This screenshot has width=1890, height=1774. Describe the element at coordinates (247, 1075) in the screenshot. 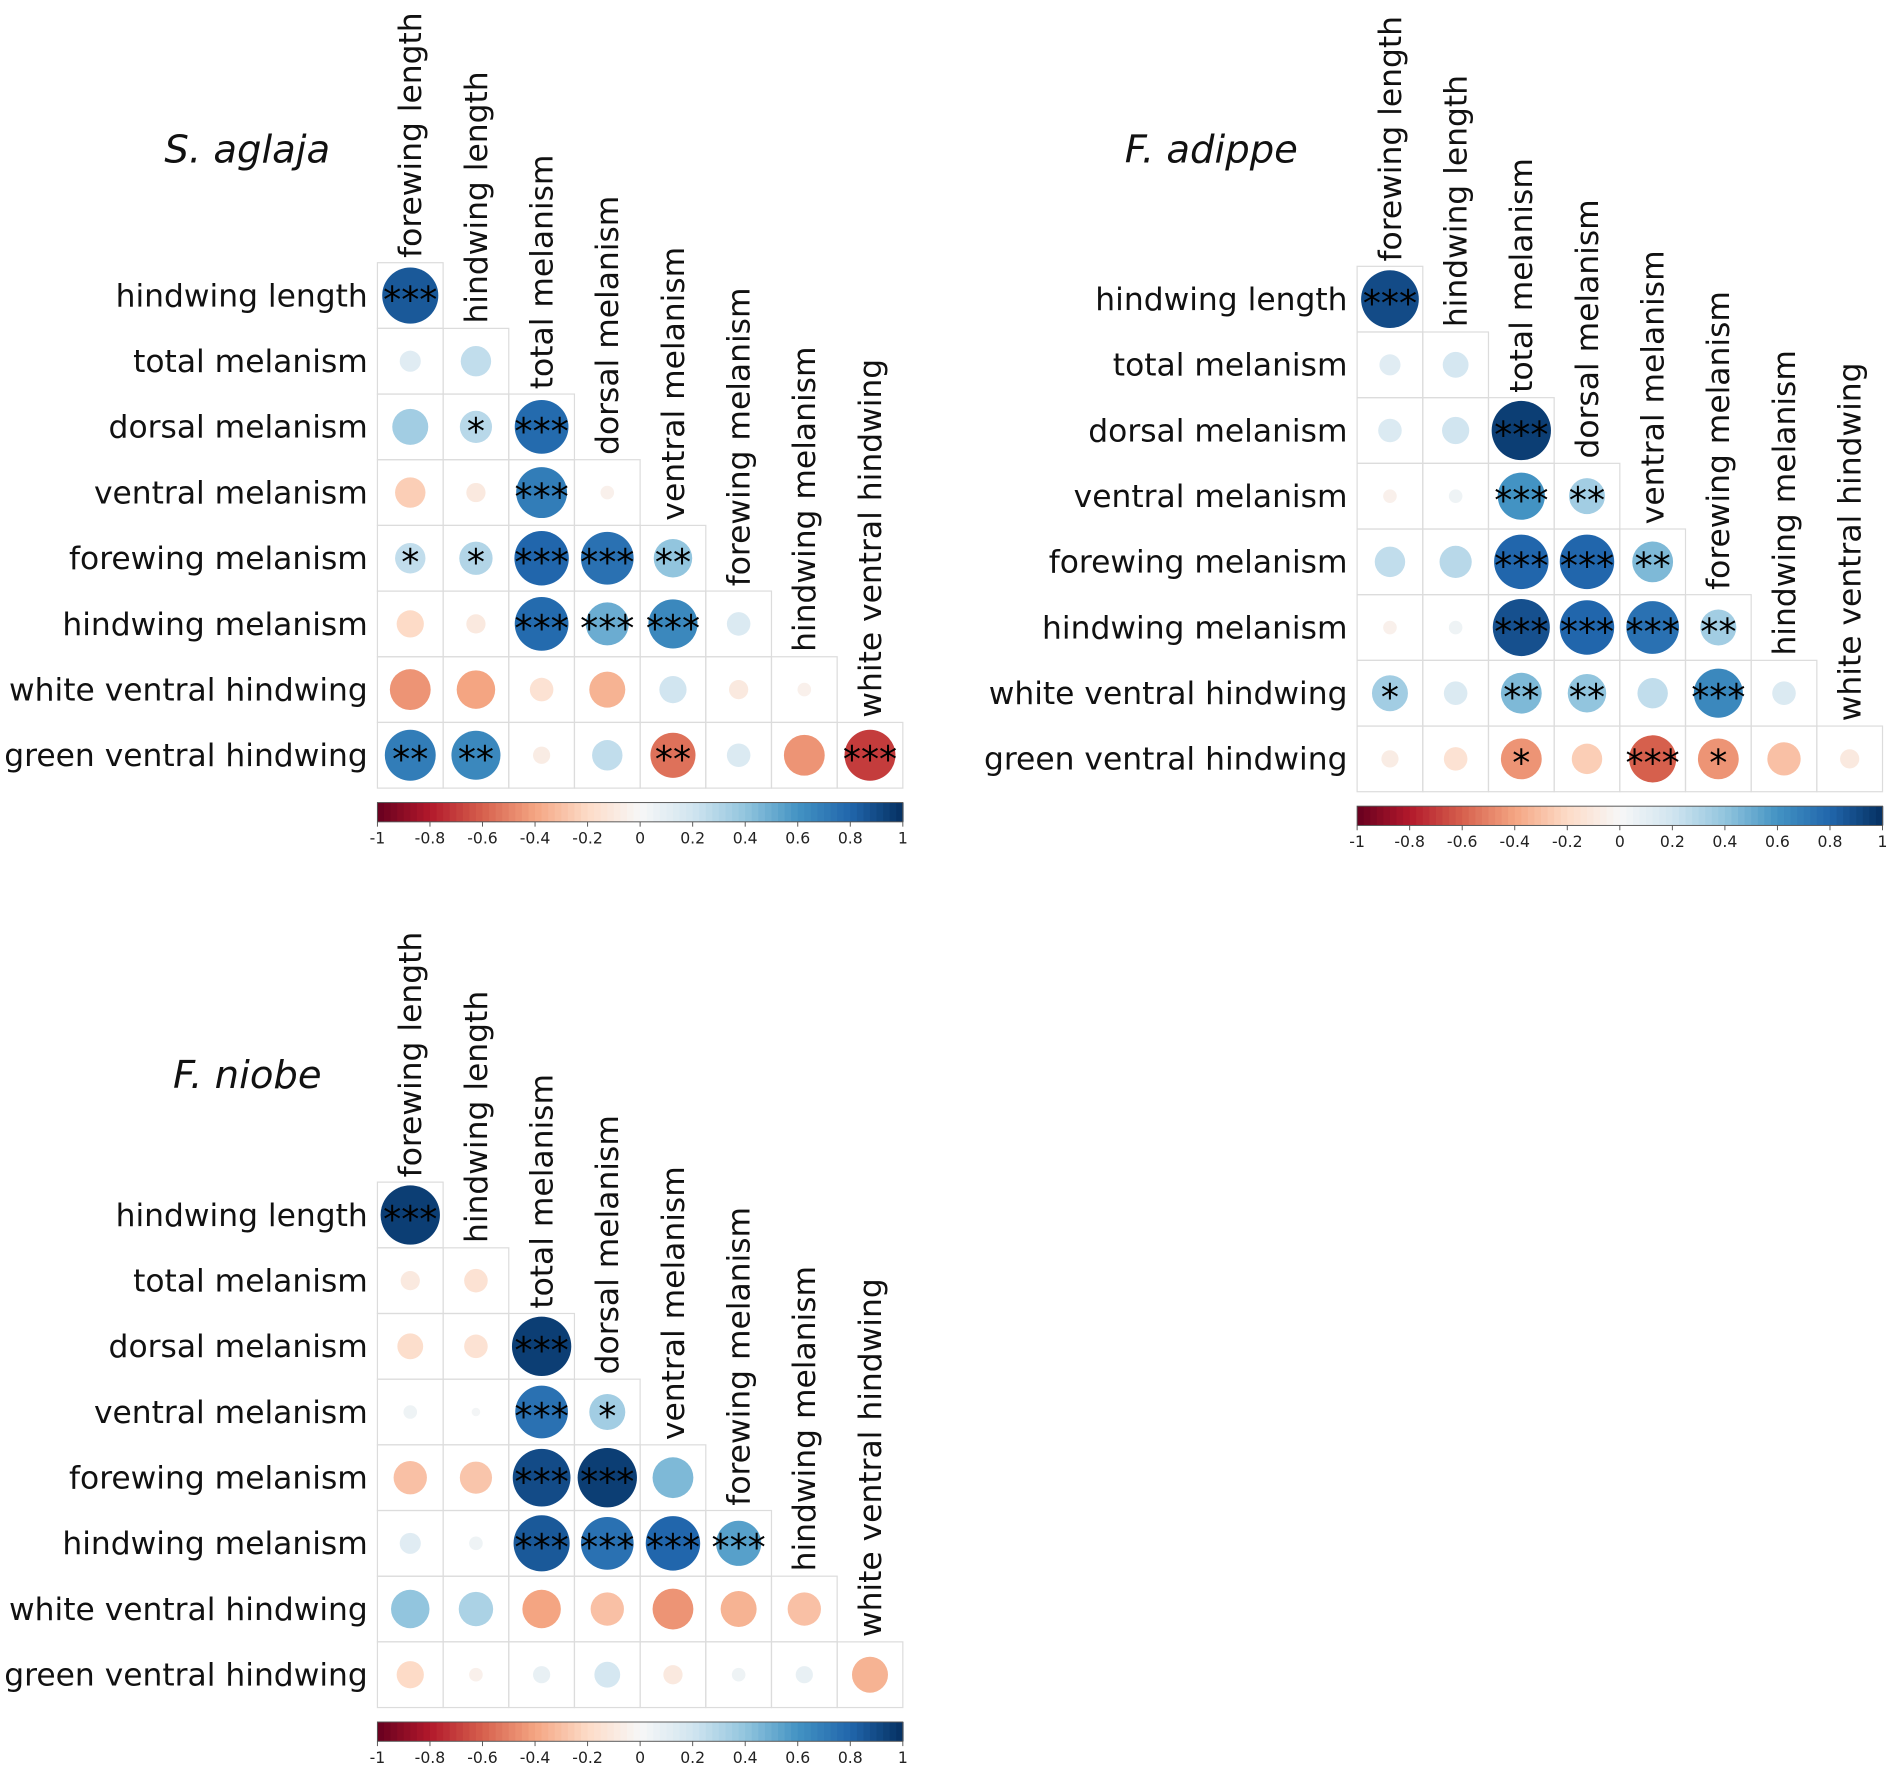

I see `panel-title: F. niobe` at that location.